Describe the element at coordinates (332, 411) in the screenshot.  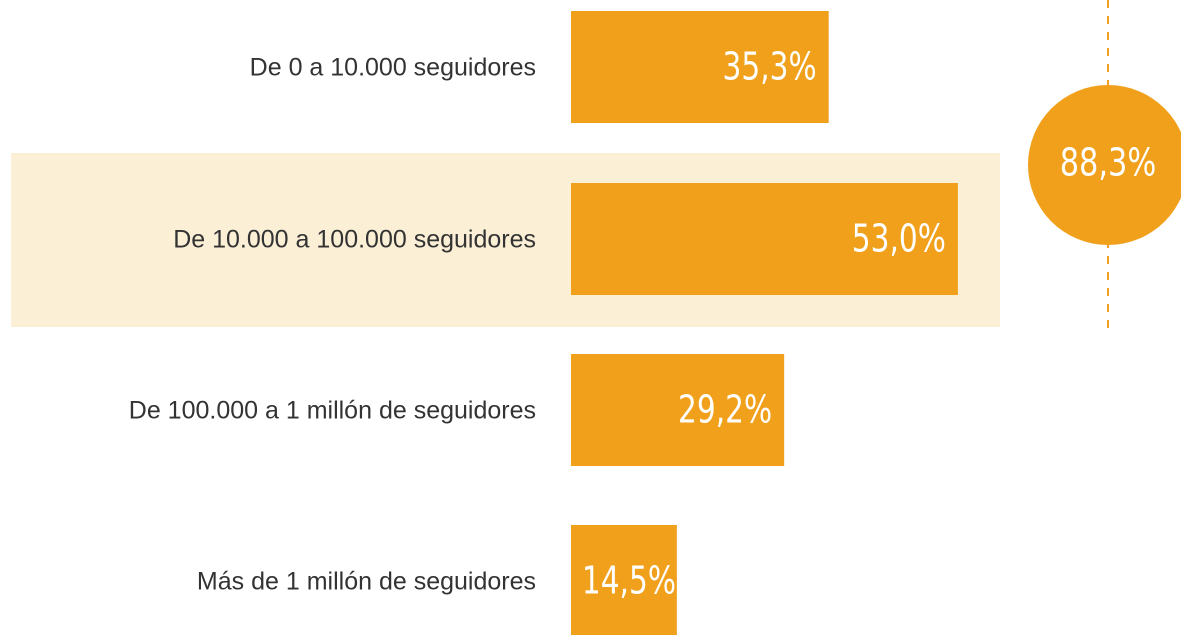
I see `category-label: De 100.000 a 1 millón de seguidores` at that location.